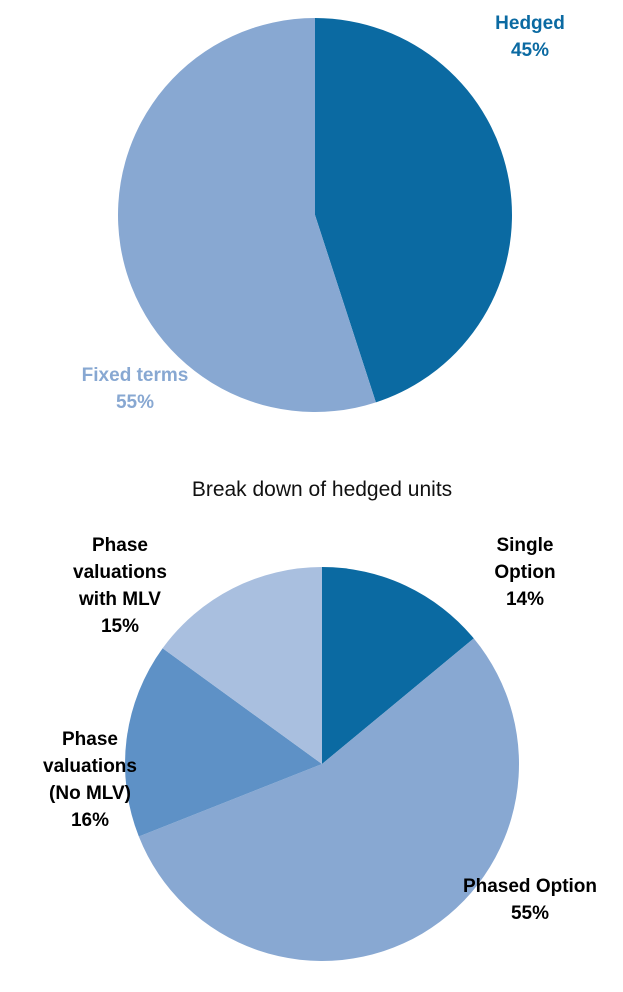  I want to click on slice-label: Phase valuations (No MLV) 16%, so click(90, 780).